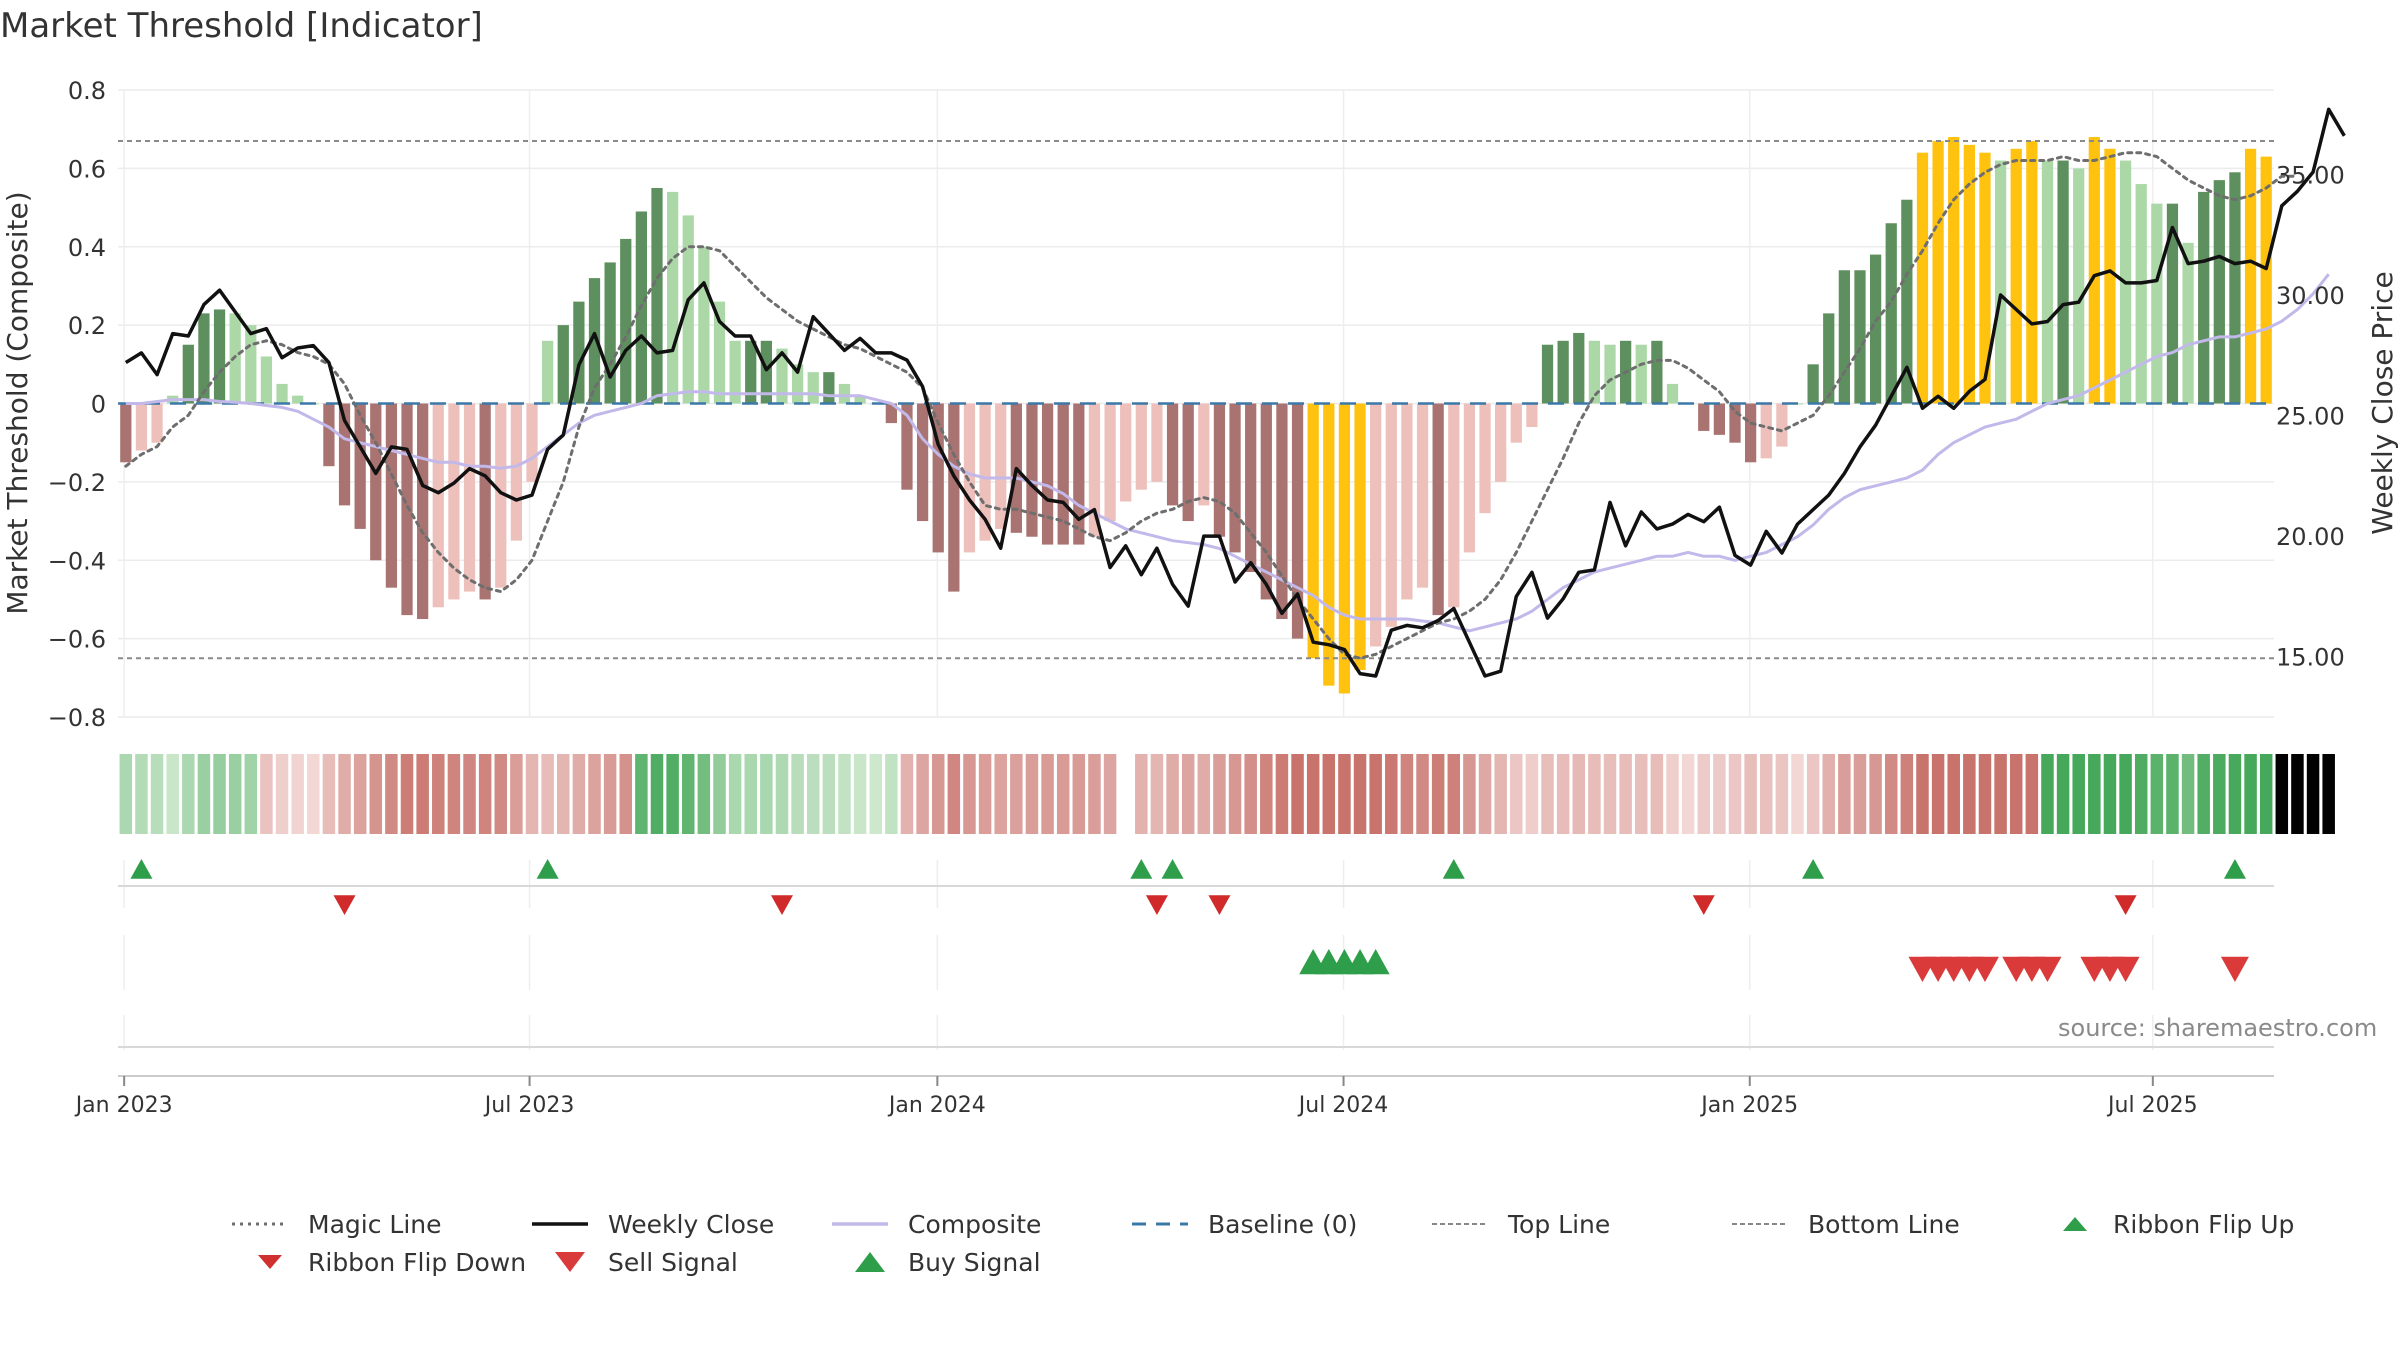  I want to click on y-tick-label: 0.8, so click(87, 91).